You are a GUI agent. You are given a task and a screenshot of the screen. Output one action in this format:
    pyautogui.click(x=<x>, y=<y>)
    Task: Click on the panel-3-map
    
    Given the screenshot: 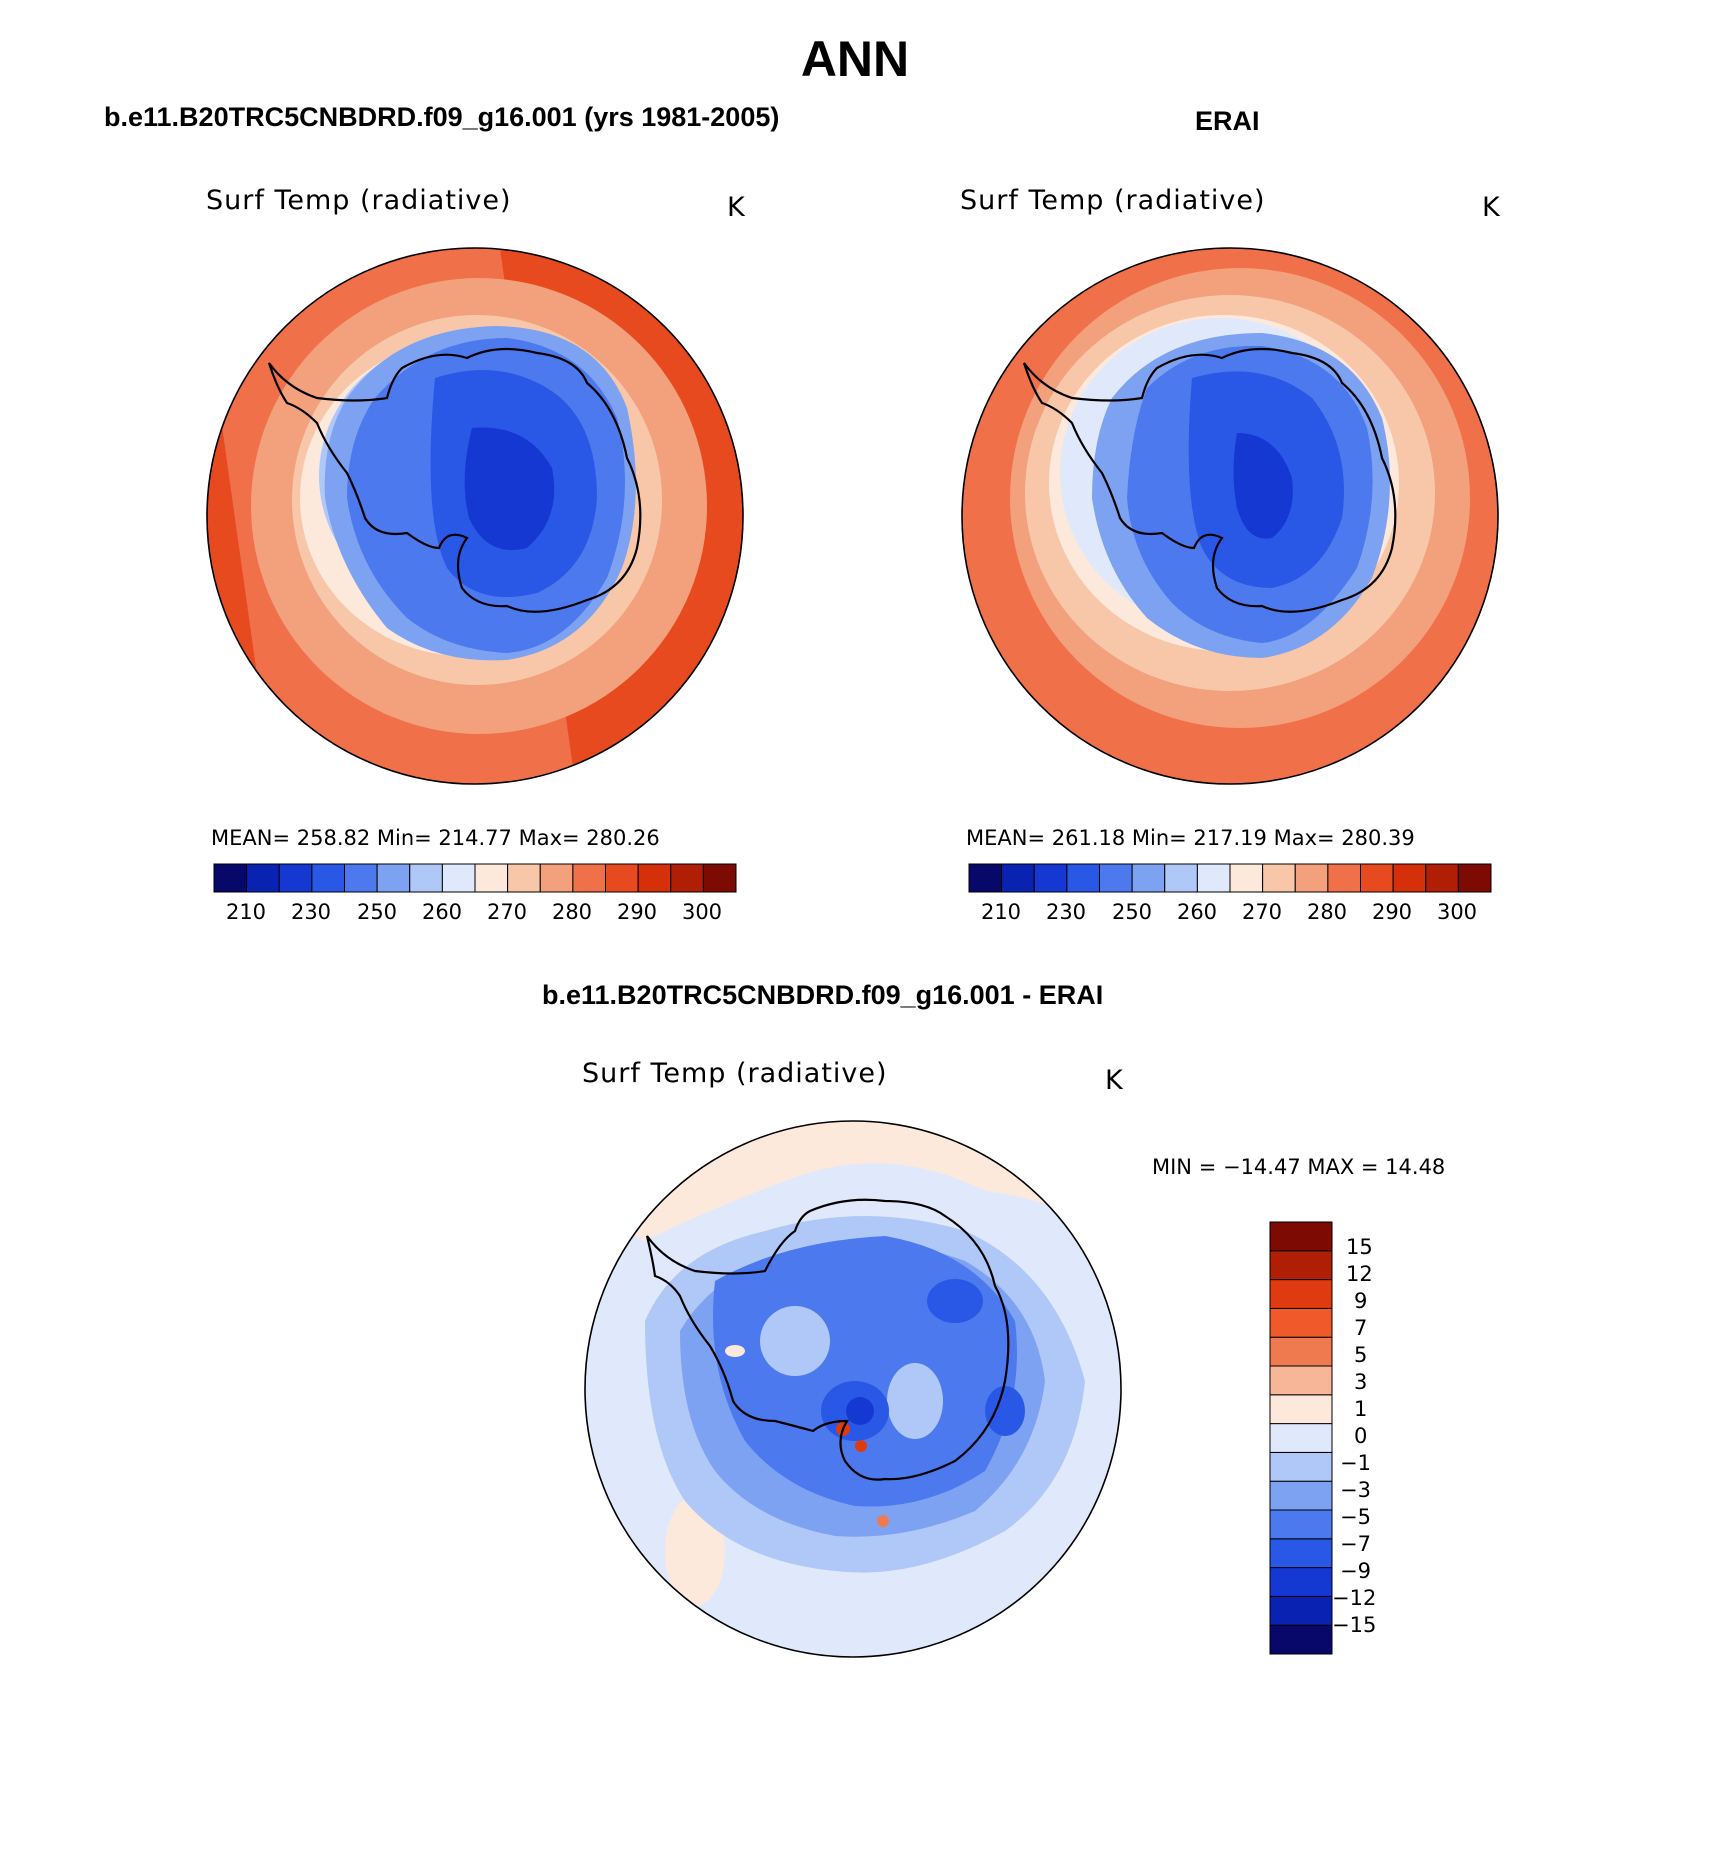 What is the action you would take?
    pyautogui.click(x=853, y=1389)
    